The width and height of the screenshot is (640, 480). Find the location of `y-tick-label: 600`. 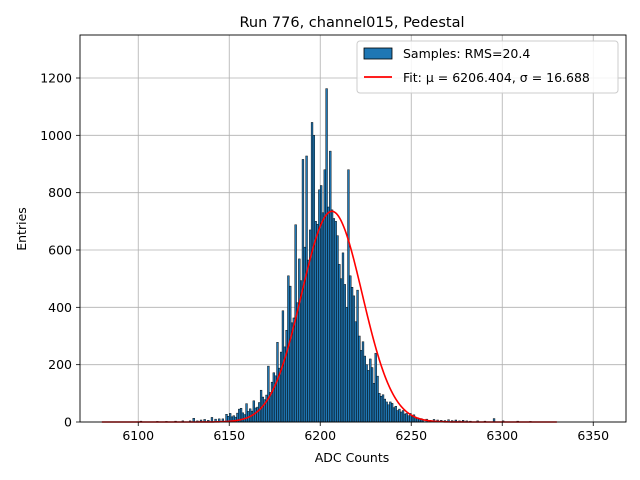

y-tick-label: 600 is located at coordinates (60, 250).